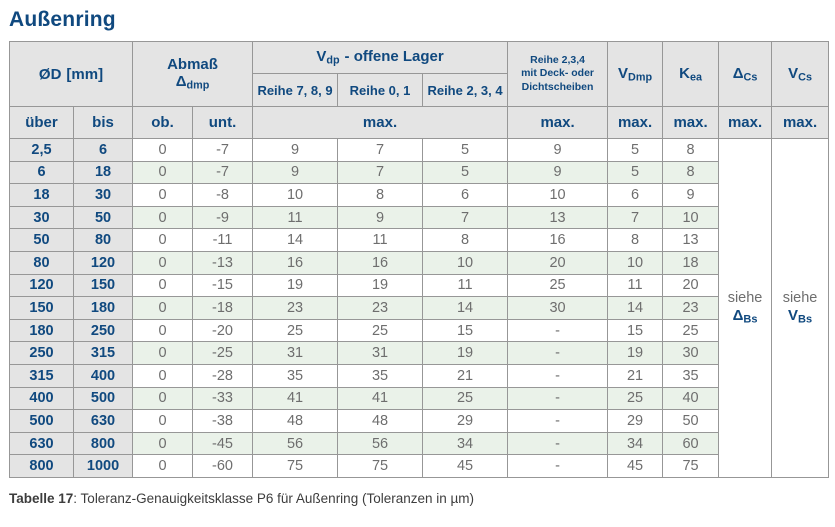  I want to click on col-header-kea: Kea, so click(691, 74).